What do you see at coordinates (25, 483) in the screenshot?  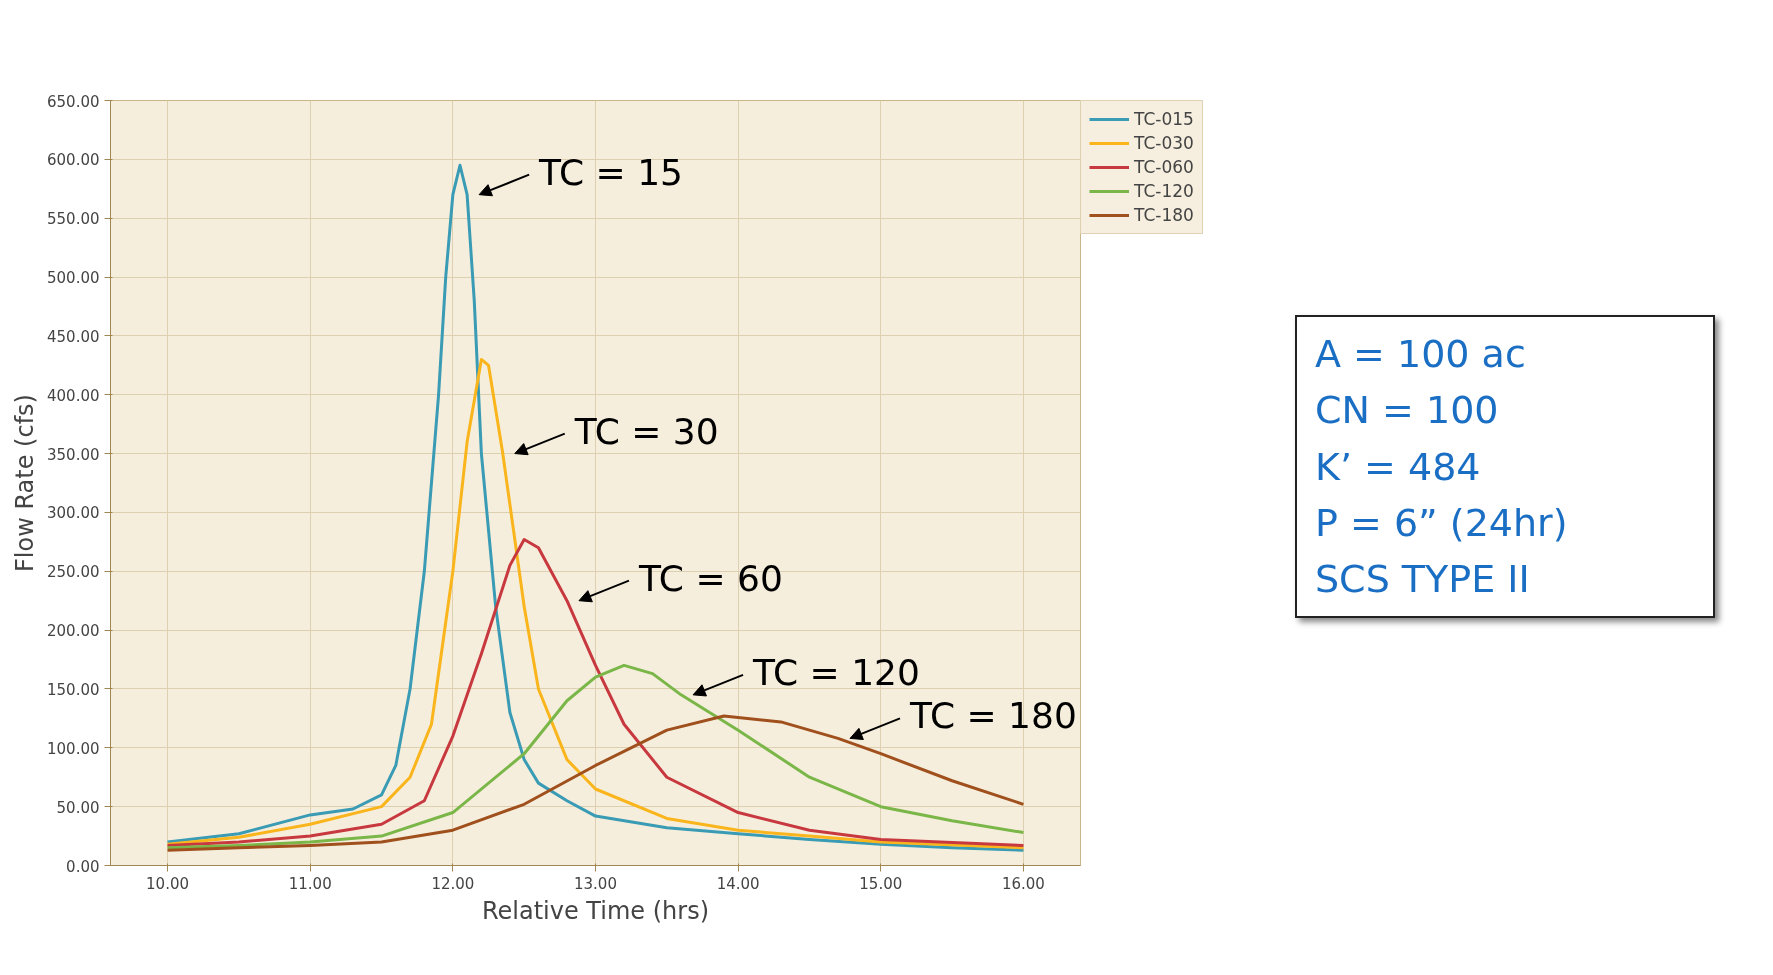 I see `y-axis-title: Flow Rate (cfs)` at bounding box center [25, 483].